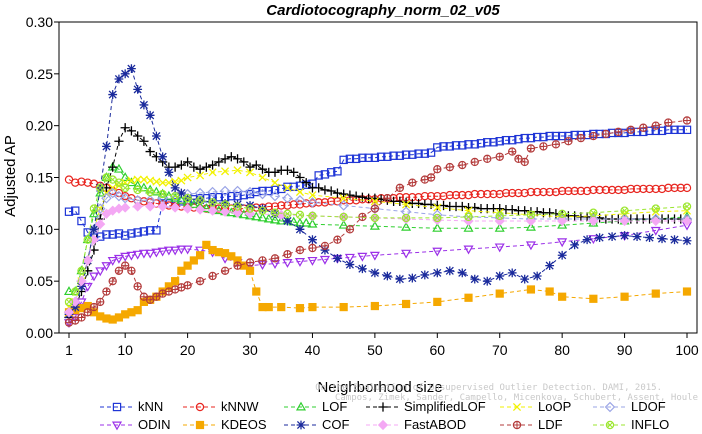 The height and width of the screenshot is (434, 702). I want to click on legend-item-knnw: kNNW, so click(221, 406).